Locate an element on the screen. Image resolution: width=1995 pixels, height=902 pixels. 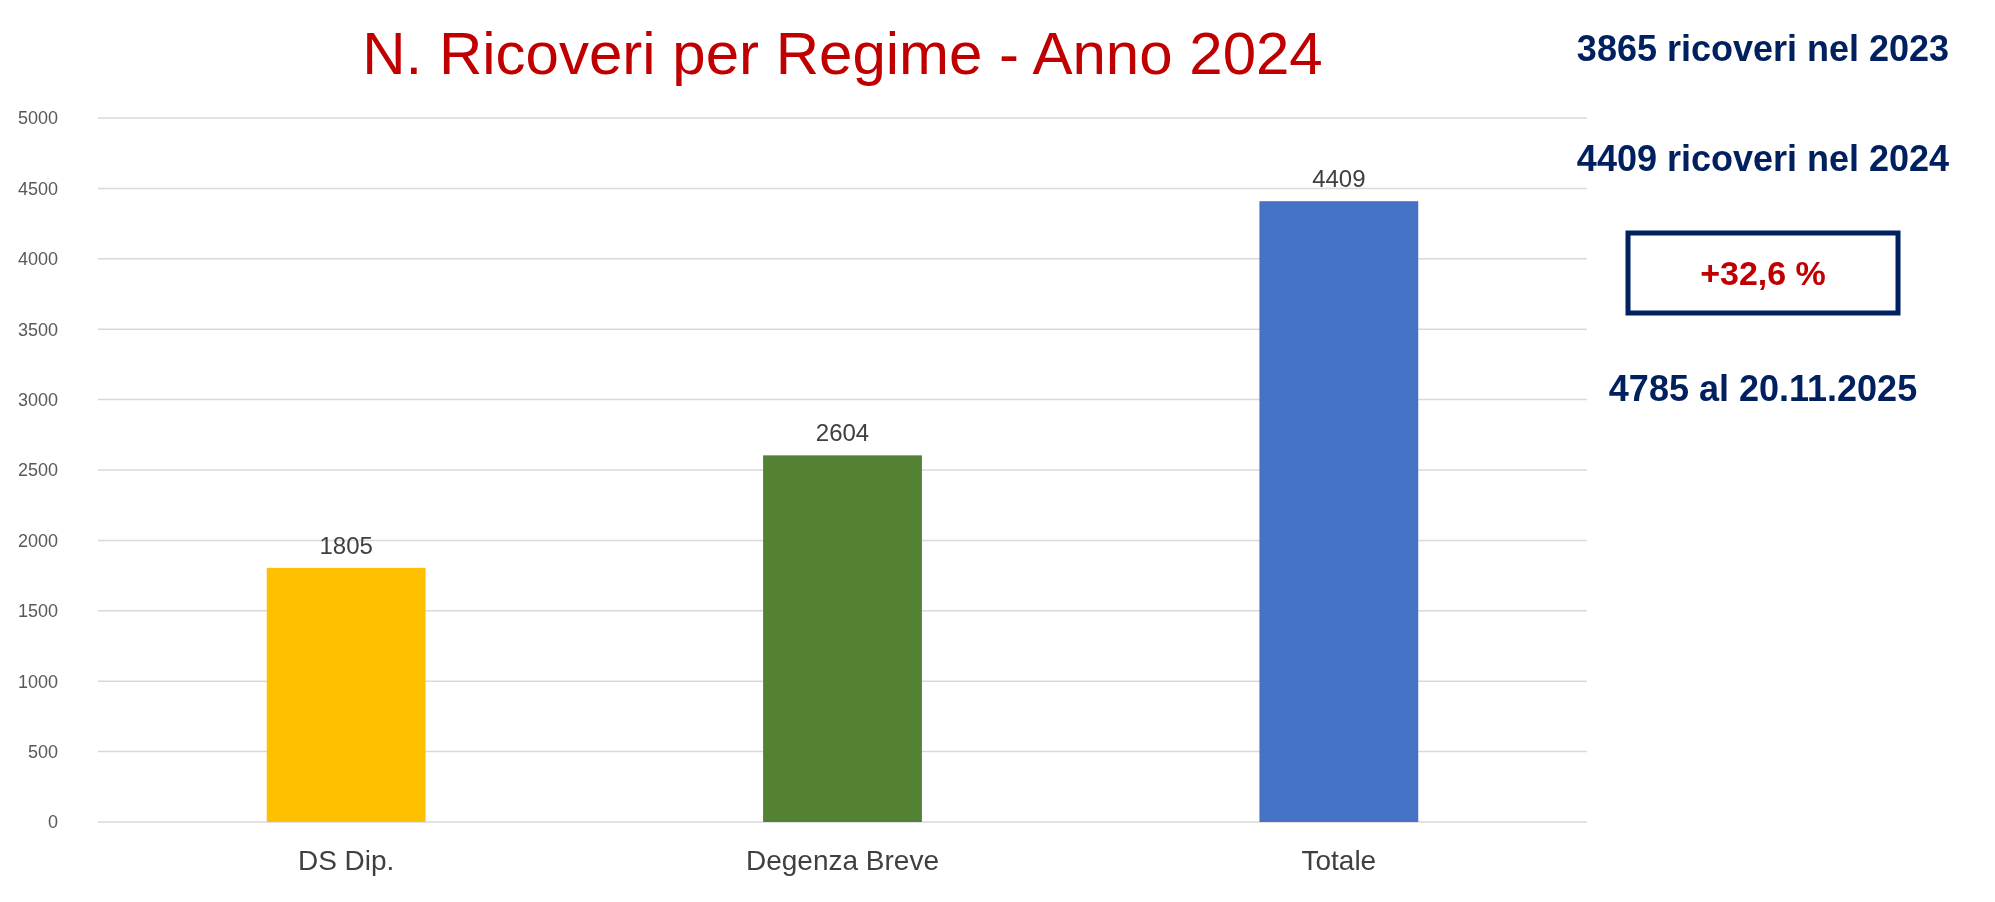
y-tick-label: 2000 is located at coordinates (37, 540).